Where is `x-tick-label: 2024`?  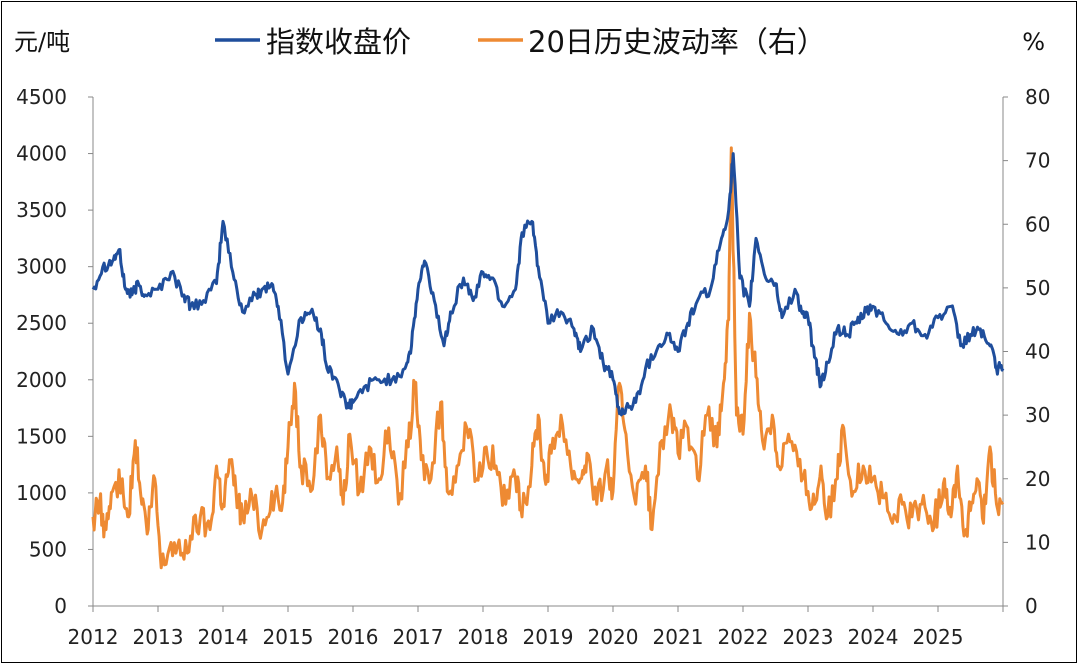
x-tick-label: 2024 is located at coordinates (873, 637).